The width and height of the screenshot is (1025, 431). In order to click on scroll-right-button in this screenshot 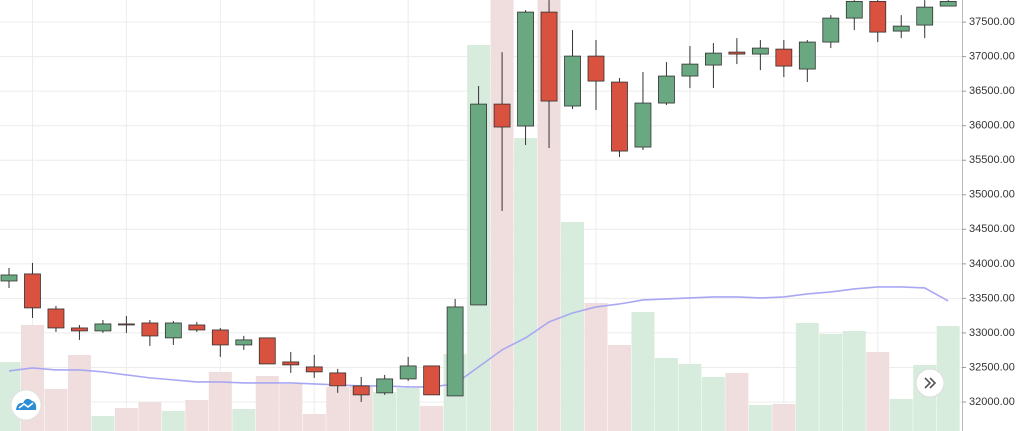, I will do `click(930, 383)`.